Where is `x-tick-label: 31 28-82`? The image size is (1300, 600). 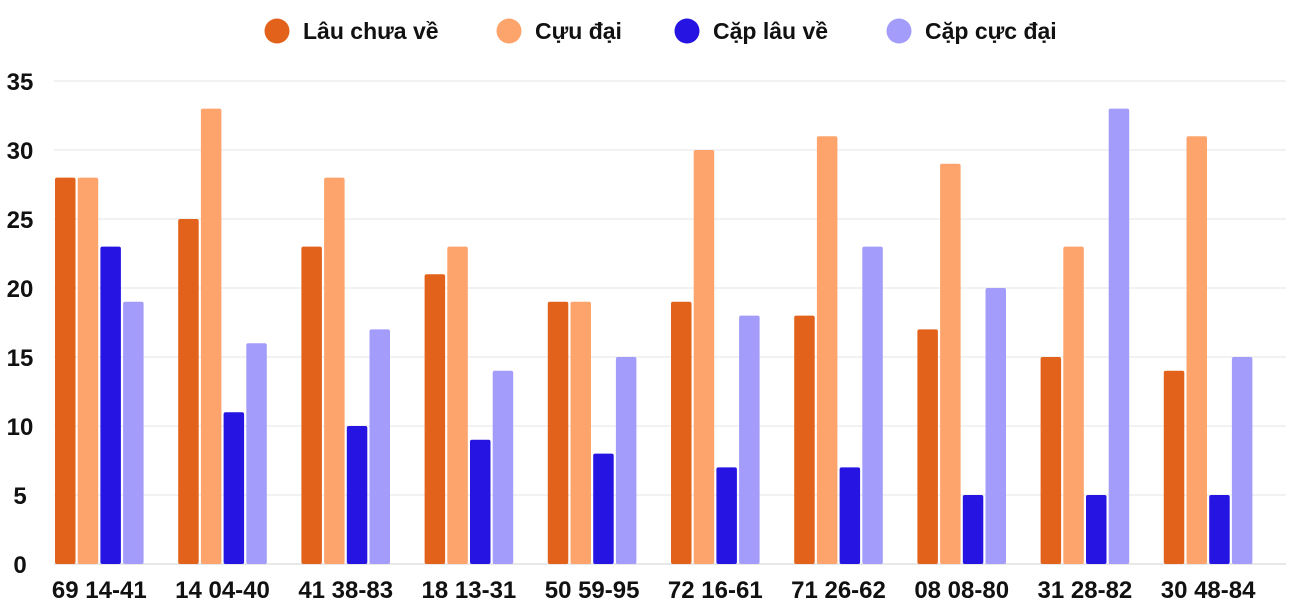
x-tick-label: 31 28-82 is located at coordinates (1085, 588).